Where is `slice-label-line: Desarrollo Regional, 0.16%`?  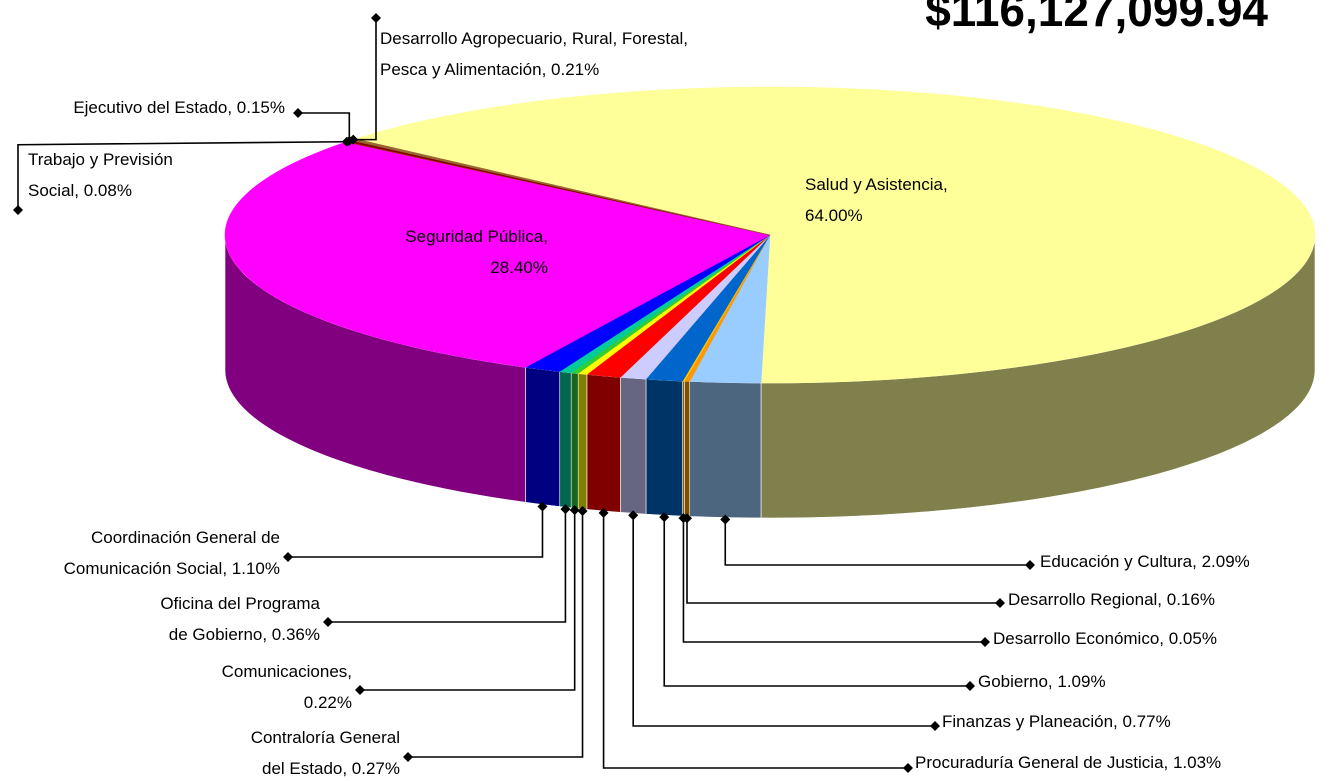
slice-label-line: Desarrollo Regional, 0.16% is located at coordinates (1111, 599).